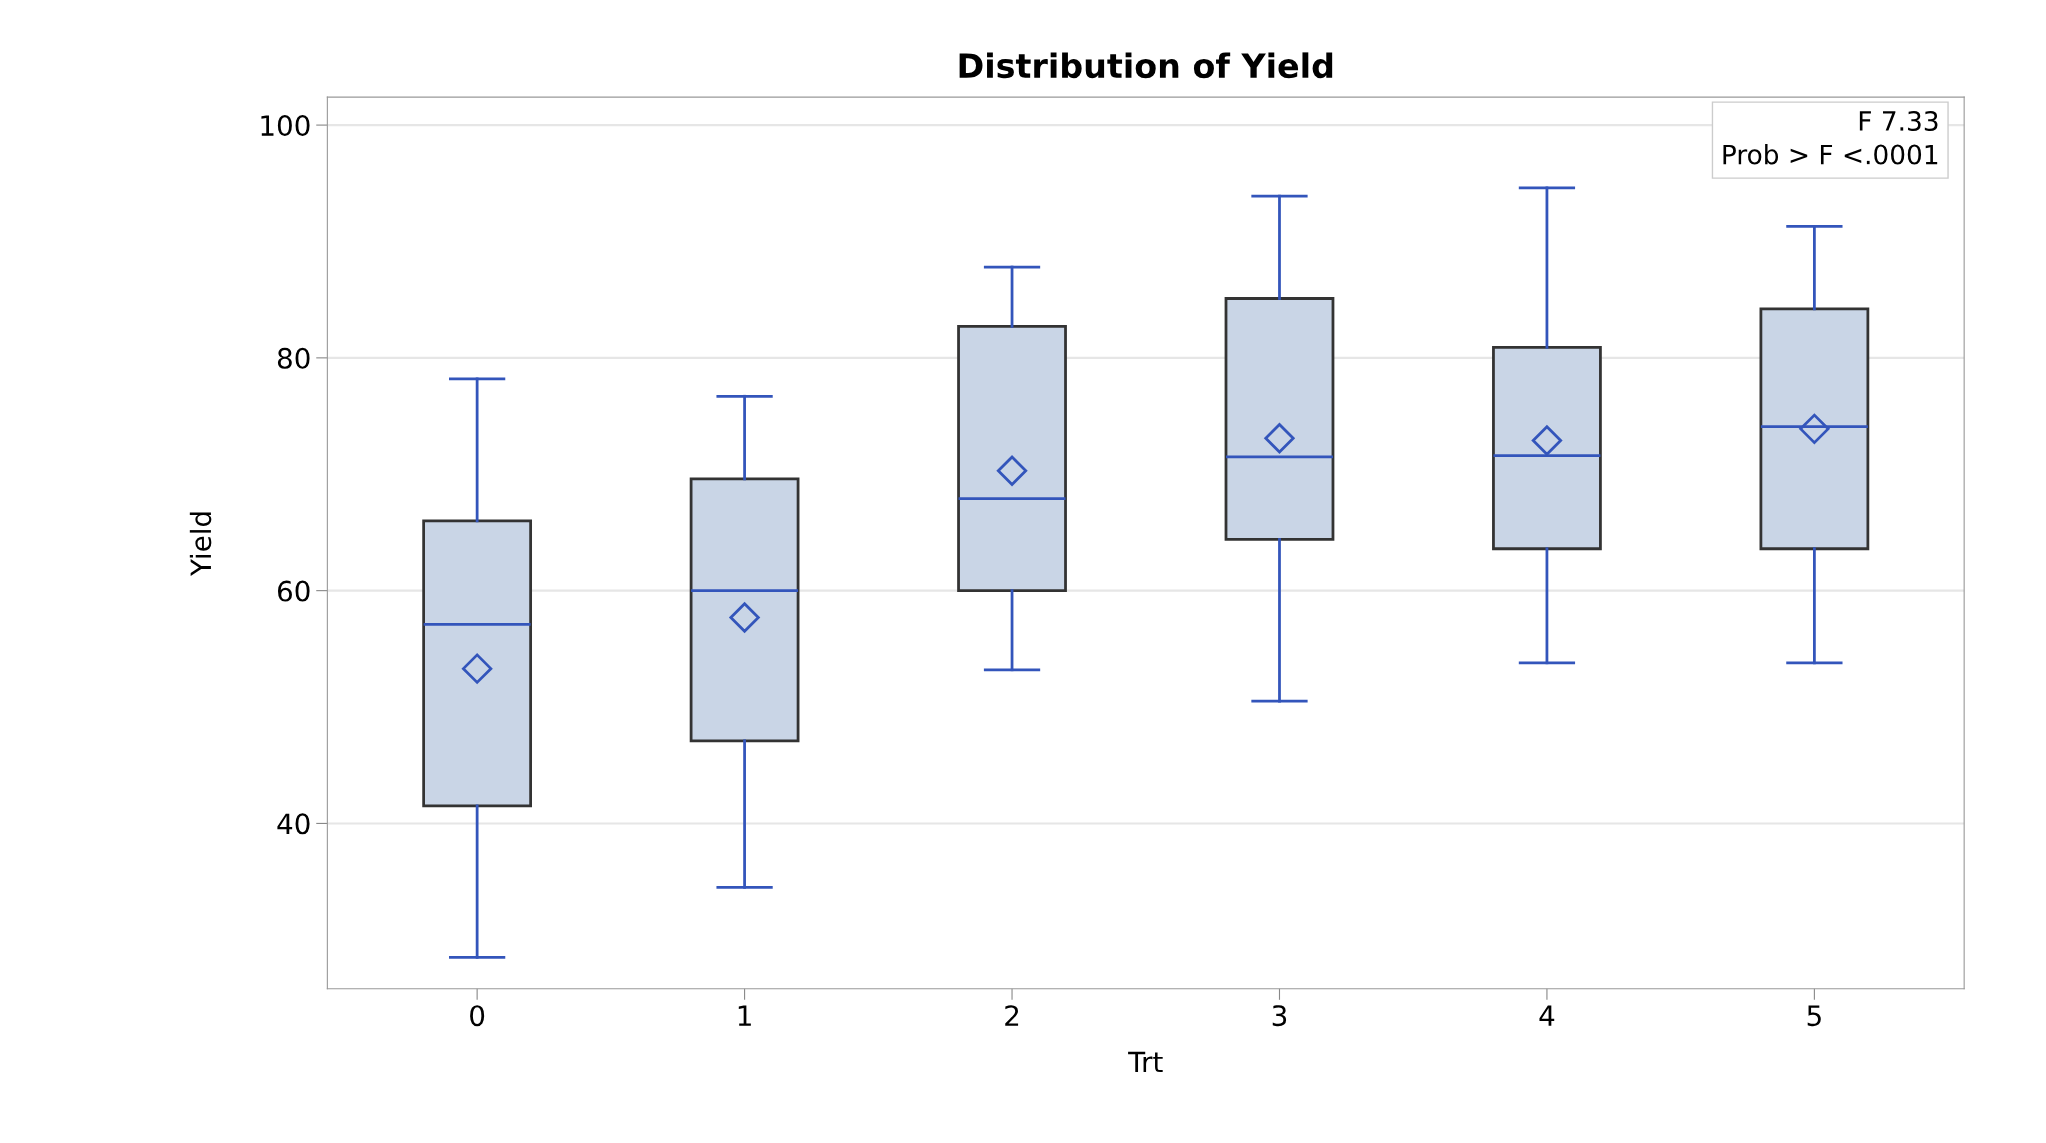 The width and height of the screenshot is (2046, 1143). What do you see at coordinates (477, 1016) in the screenshot?
I see `x-tick-label: 0` at bounding box center [477, 1016].